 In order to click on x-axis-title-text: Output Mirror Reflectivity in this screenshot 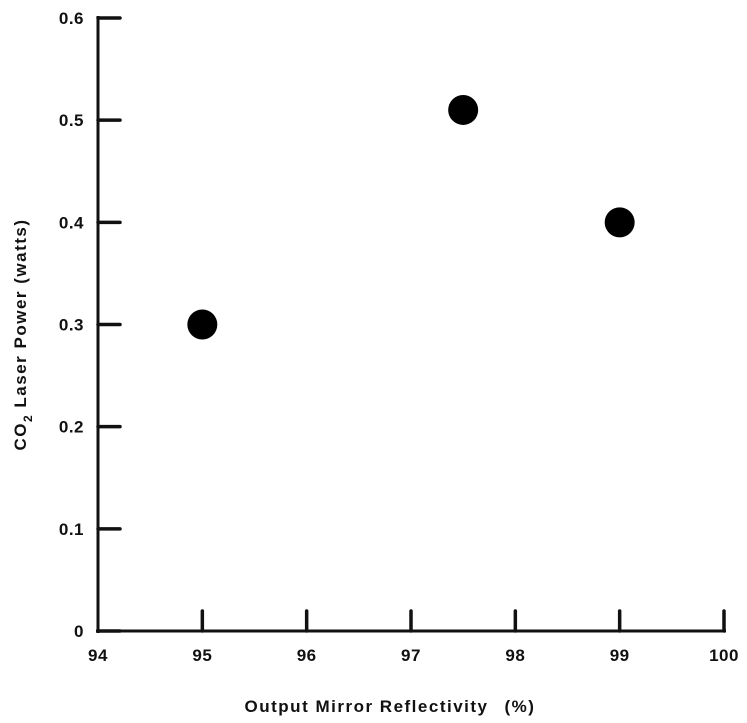, I will do `click(367, 706)`.